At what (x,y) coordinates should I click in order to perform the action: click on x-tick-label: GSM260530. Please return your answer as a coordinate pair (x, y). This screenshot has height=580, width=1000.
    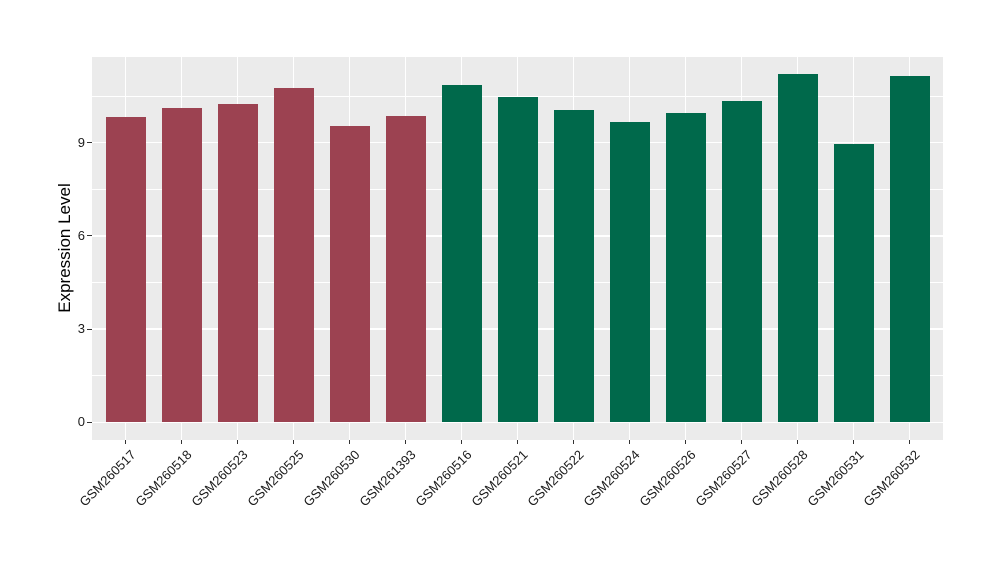
    Looking at the image, I should click on (331, 478).